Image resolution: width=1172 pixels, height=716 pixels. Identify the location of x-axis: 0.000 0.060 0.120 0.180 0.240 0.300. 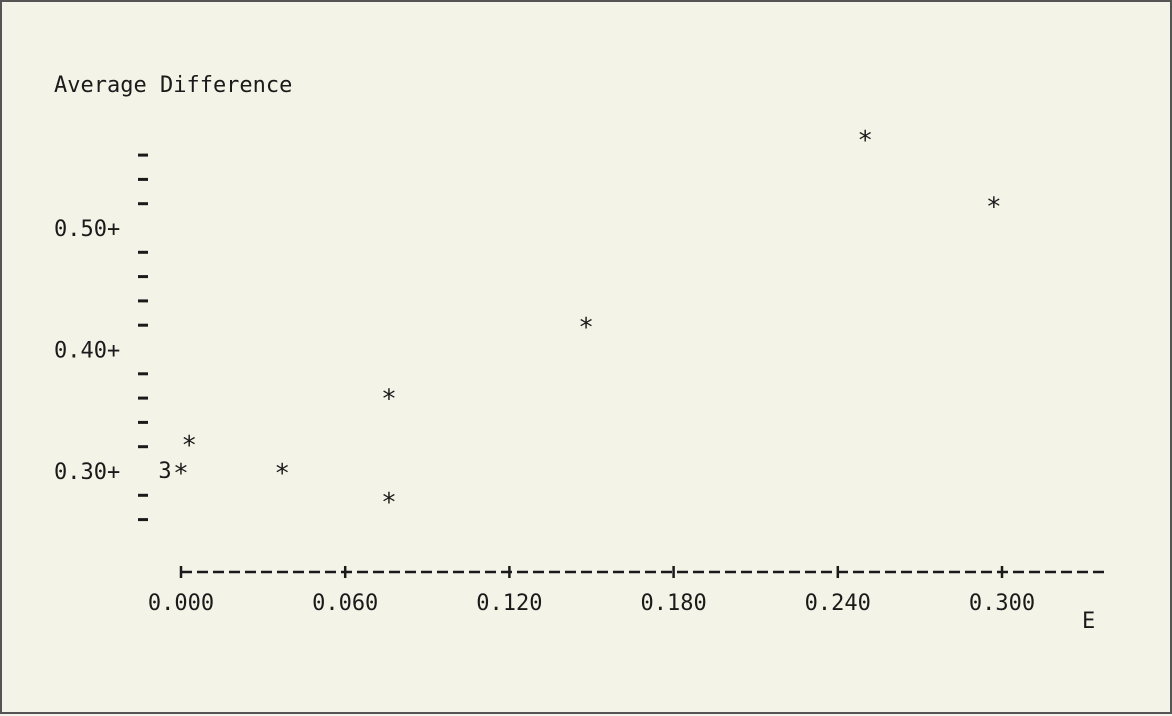
(628, 591).